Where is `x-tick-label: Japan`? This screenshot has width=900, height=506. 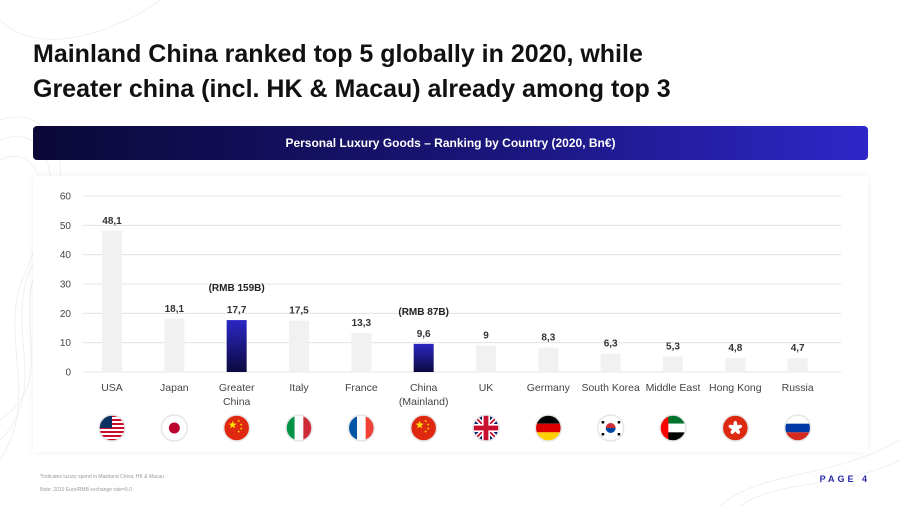 x-tick-label: Japan is located at coordinates (174, 388).